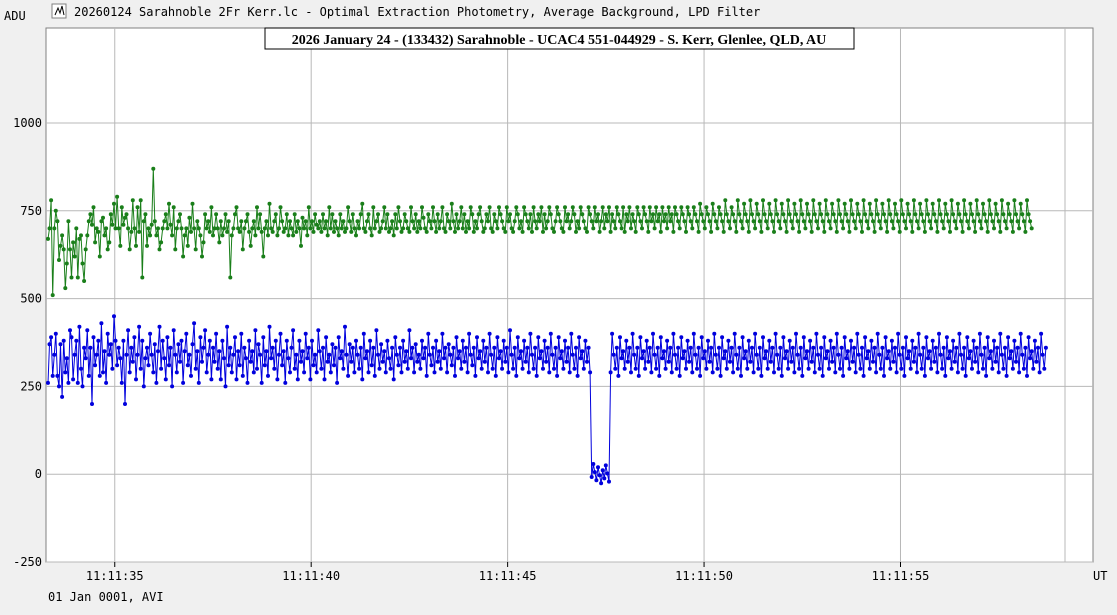 Image resolution: width=1117 pixels, height=615 pixels. What do you see at coordinates (59, 11) in the screenshot?
I see `lightcurve-icon` at bounding box center [59, 11].